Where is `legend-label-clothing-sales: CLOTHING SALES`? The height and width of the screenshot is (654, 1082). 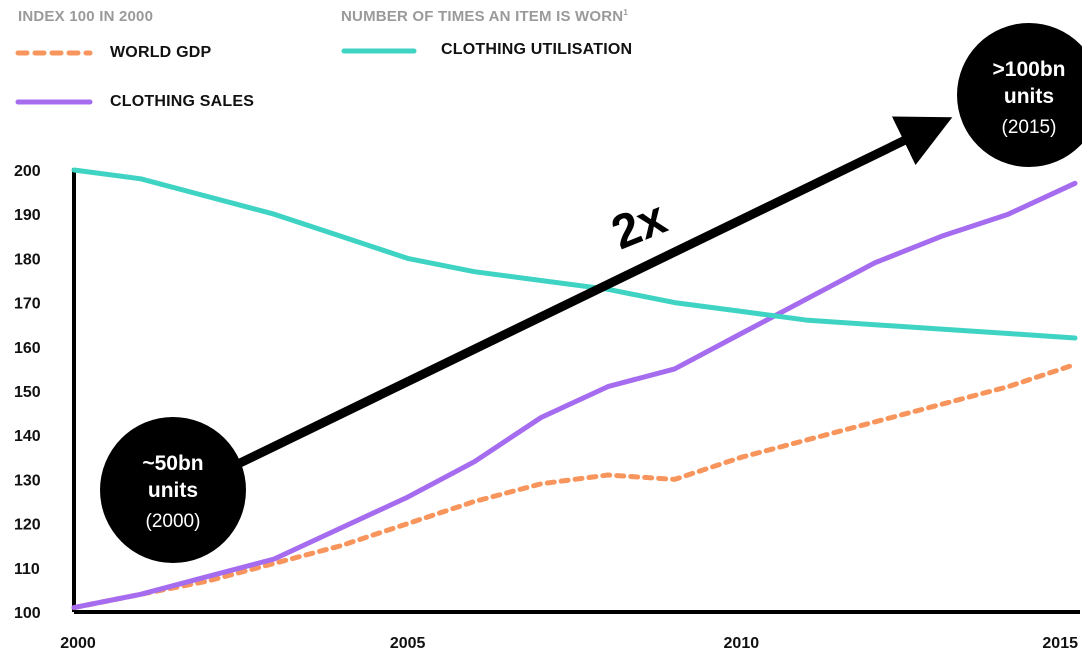
legend-label-clothing-sales: CLOTHING SALES is located at coordinates (182, 101).